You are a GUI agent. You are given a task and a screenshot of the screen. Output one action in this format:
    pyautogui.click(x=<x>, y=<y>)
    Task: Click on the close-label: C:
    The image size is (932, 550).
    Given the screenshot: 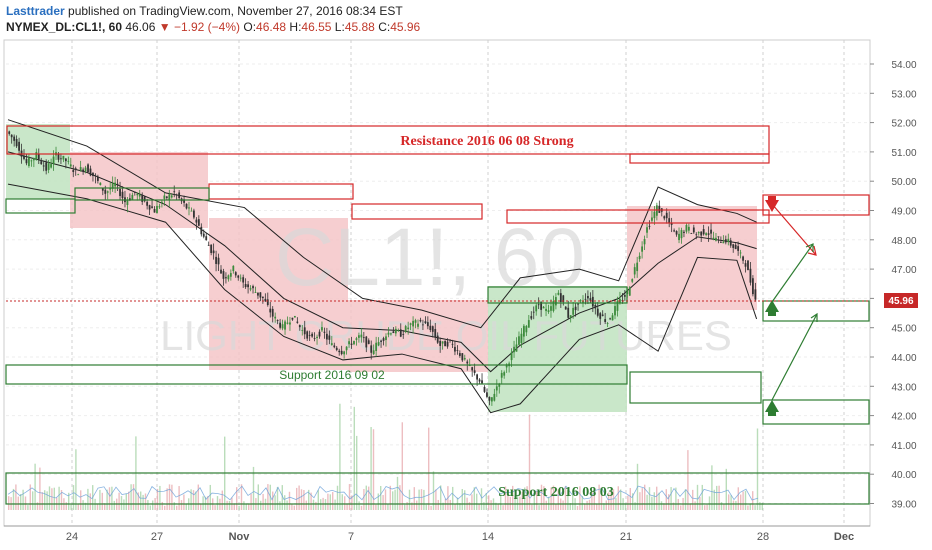 What is the action you would take?
    pyautogui.click(x=384, y=27)
    